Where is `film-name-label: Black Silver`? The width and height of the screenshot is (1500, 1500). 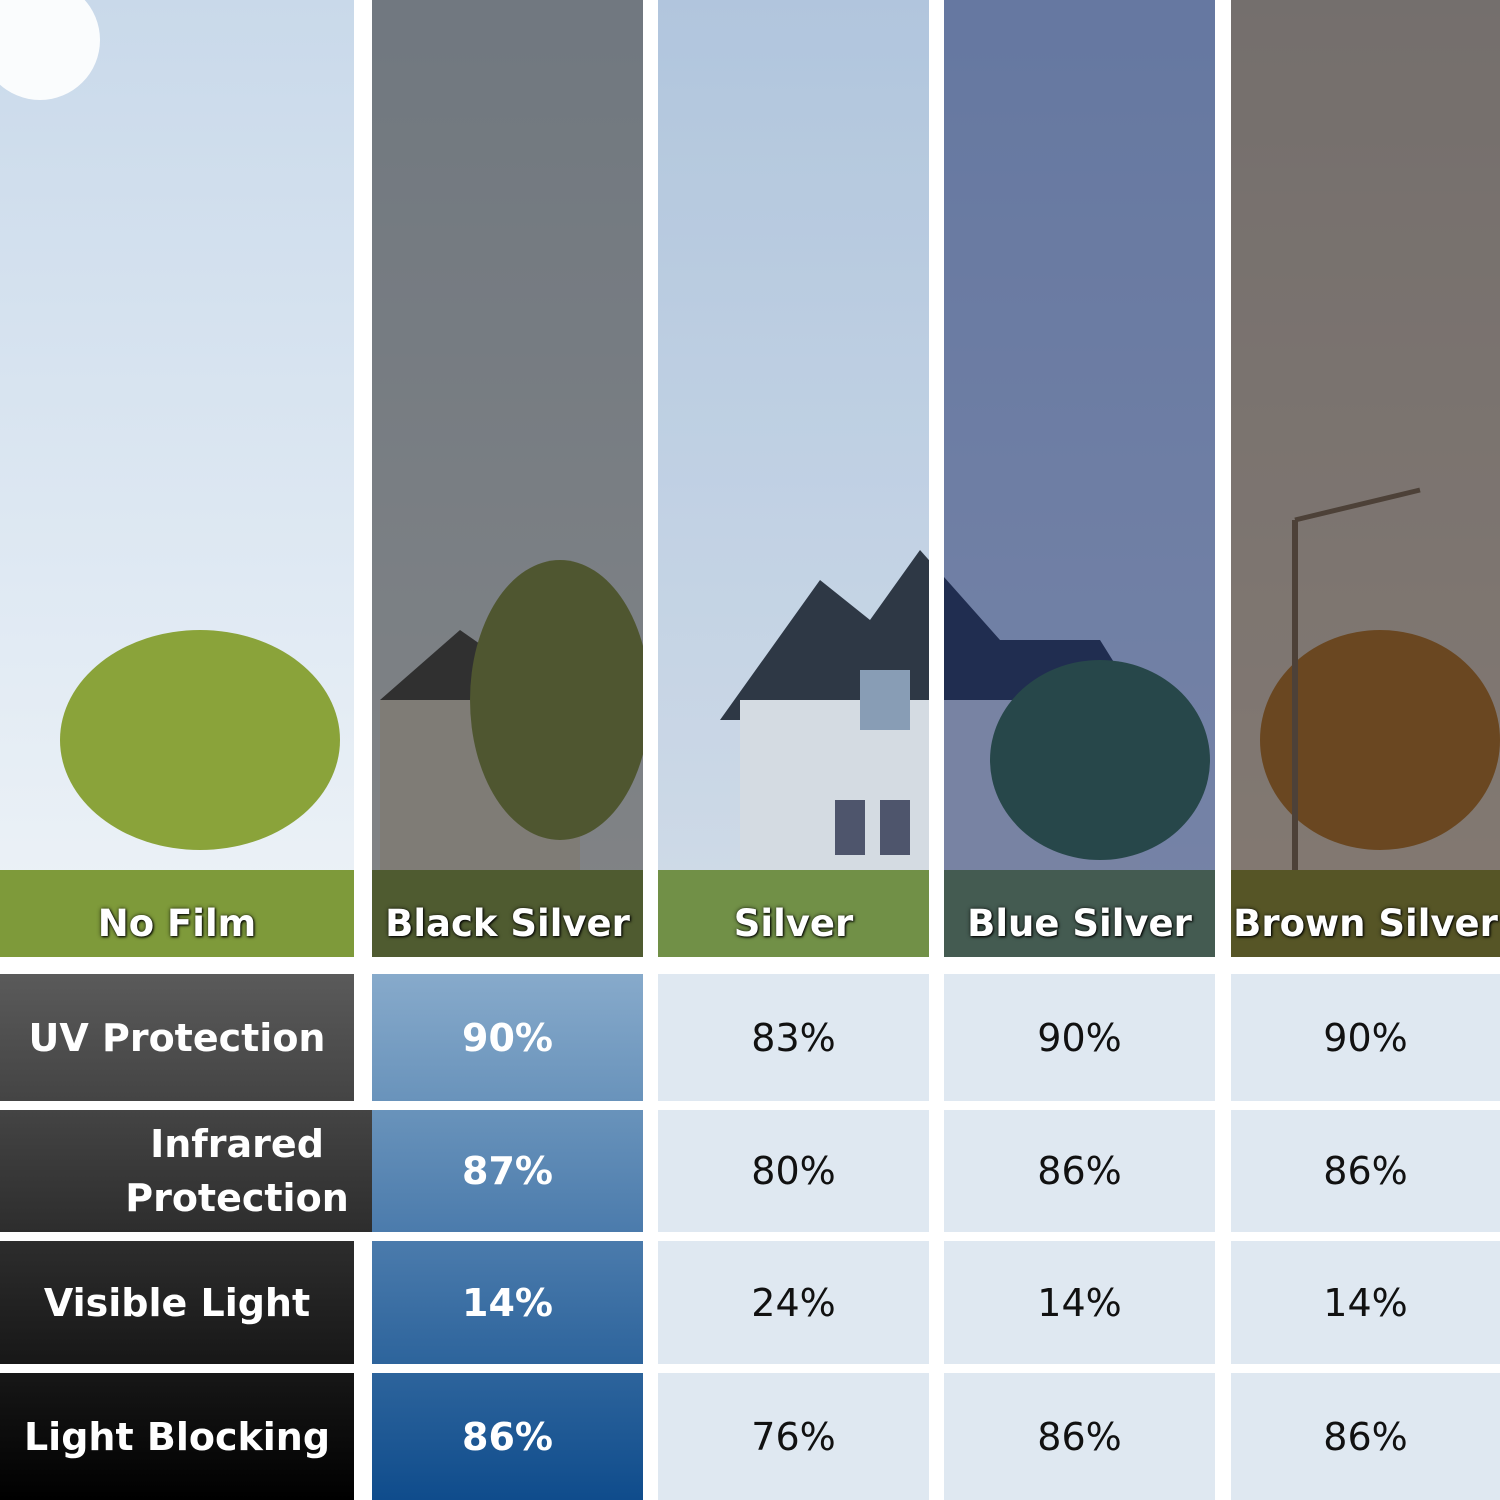 film-name-label: Black Silver is located at coordinates (507, 923).